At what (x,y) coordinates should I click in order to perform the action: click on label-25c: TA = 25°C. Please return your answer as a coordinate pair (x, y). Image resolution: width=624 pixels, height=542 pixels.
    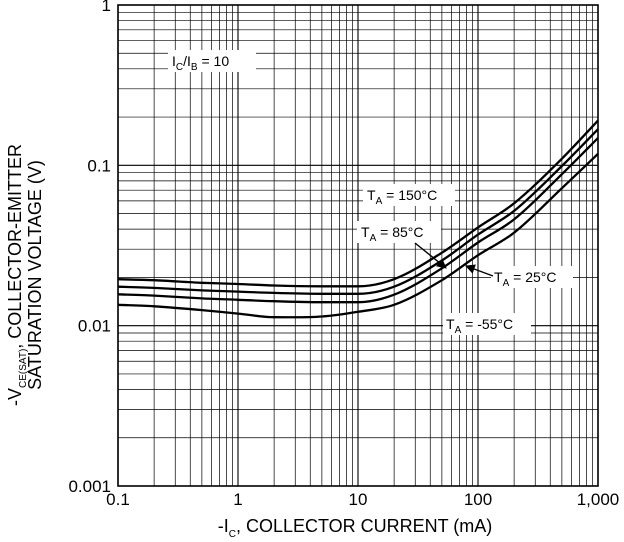
    Looking at the image, I should click on (525, 279).